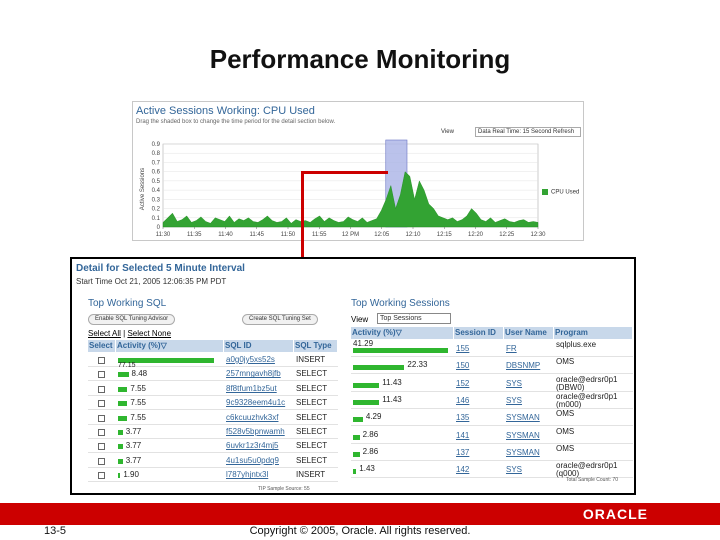 This screenshot has height=540, width=720. I want to click on sql-id-link: 6uvkr1z3r4mj5, so click(252, 446).